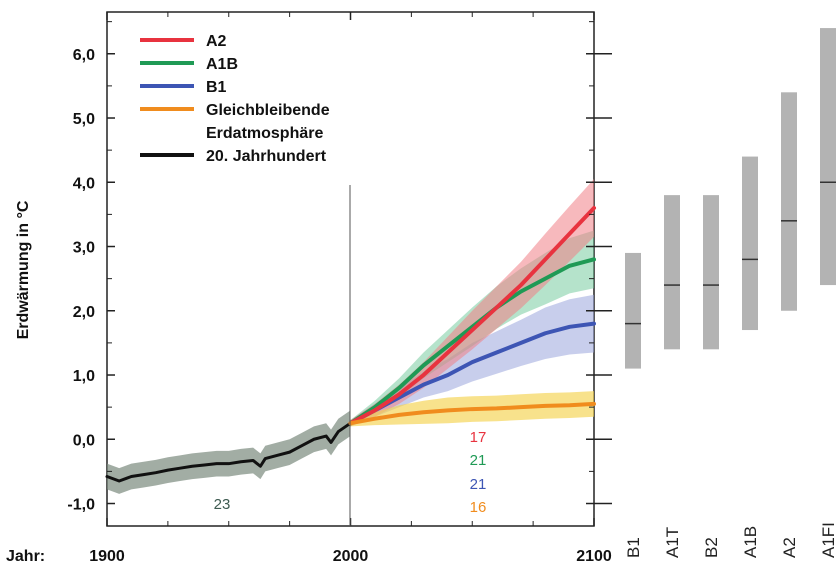 This screenshot has height=565, width=839. What do you see at coordinates (633, 310) in the screenshot?
I see `range-bar-B1` at bounding box center [633, 310].